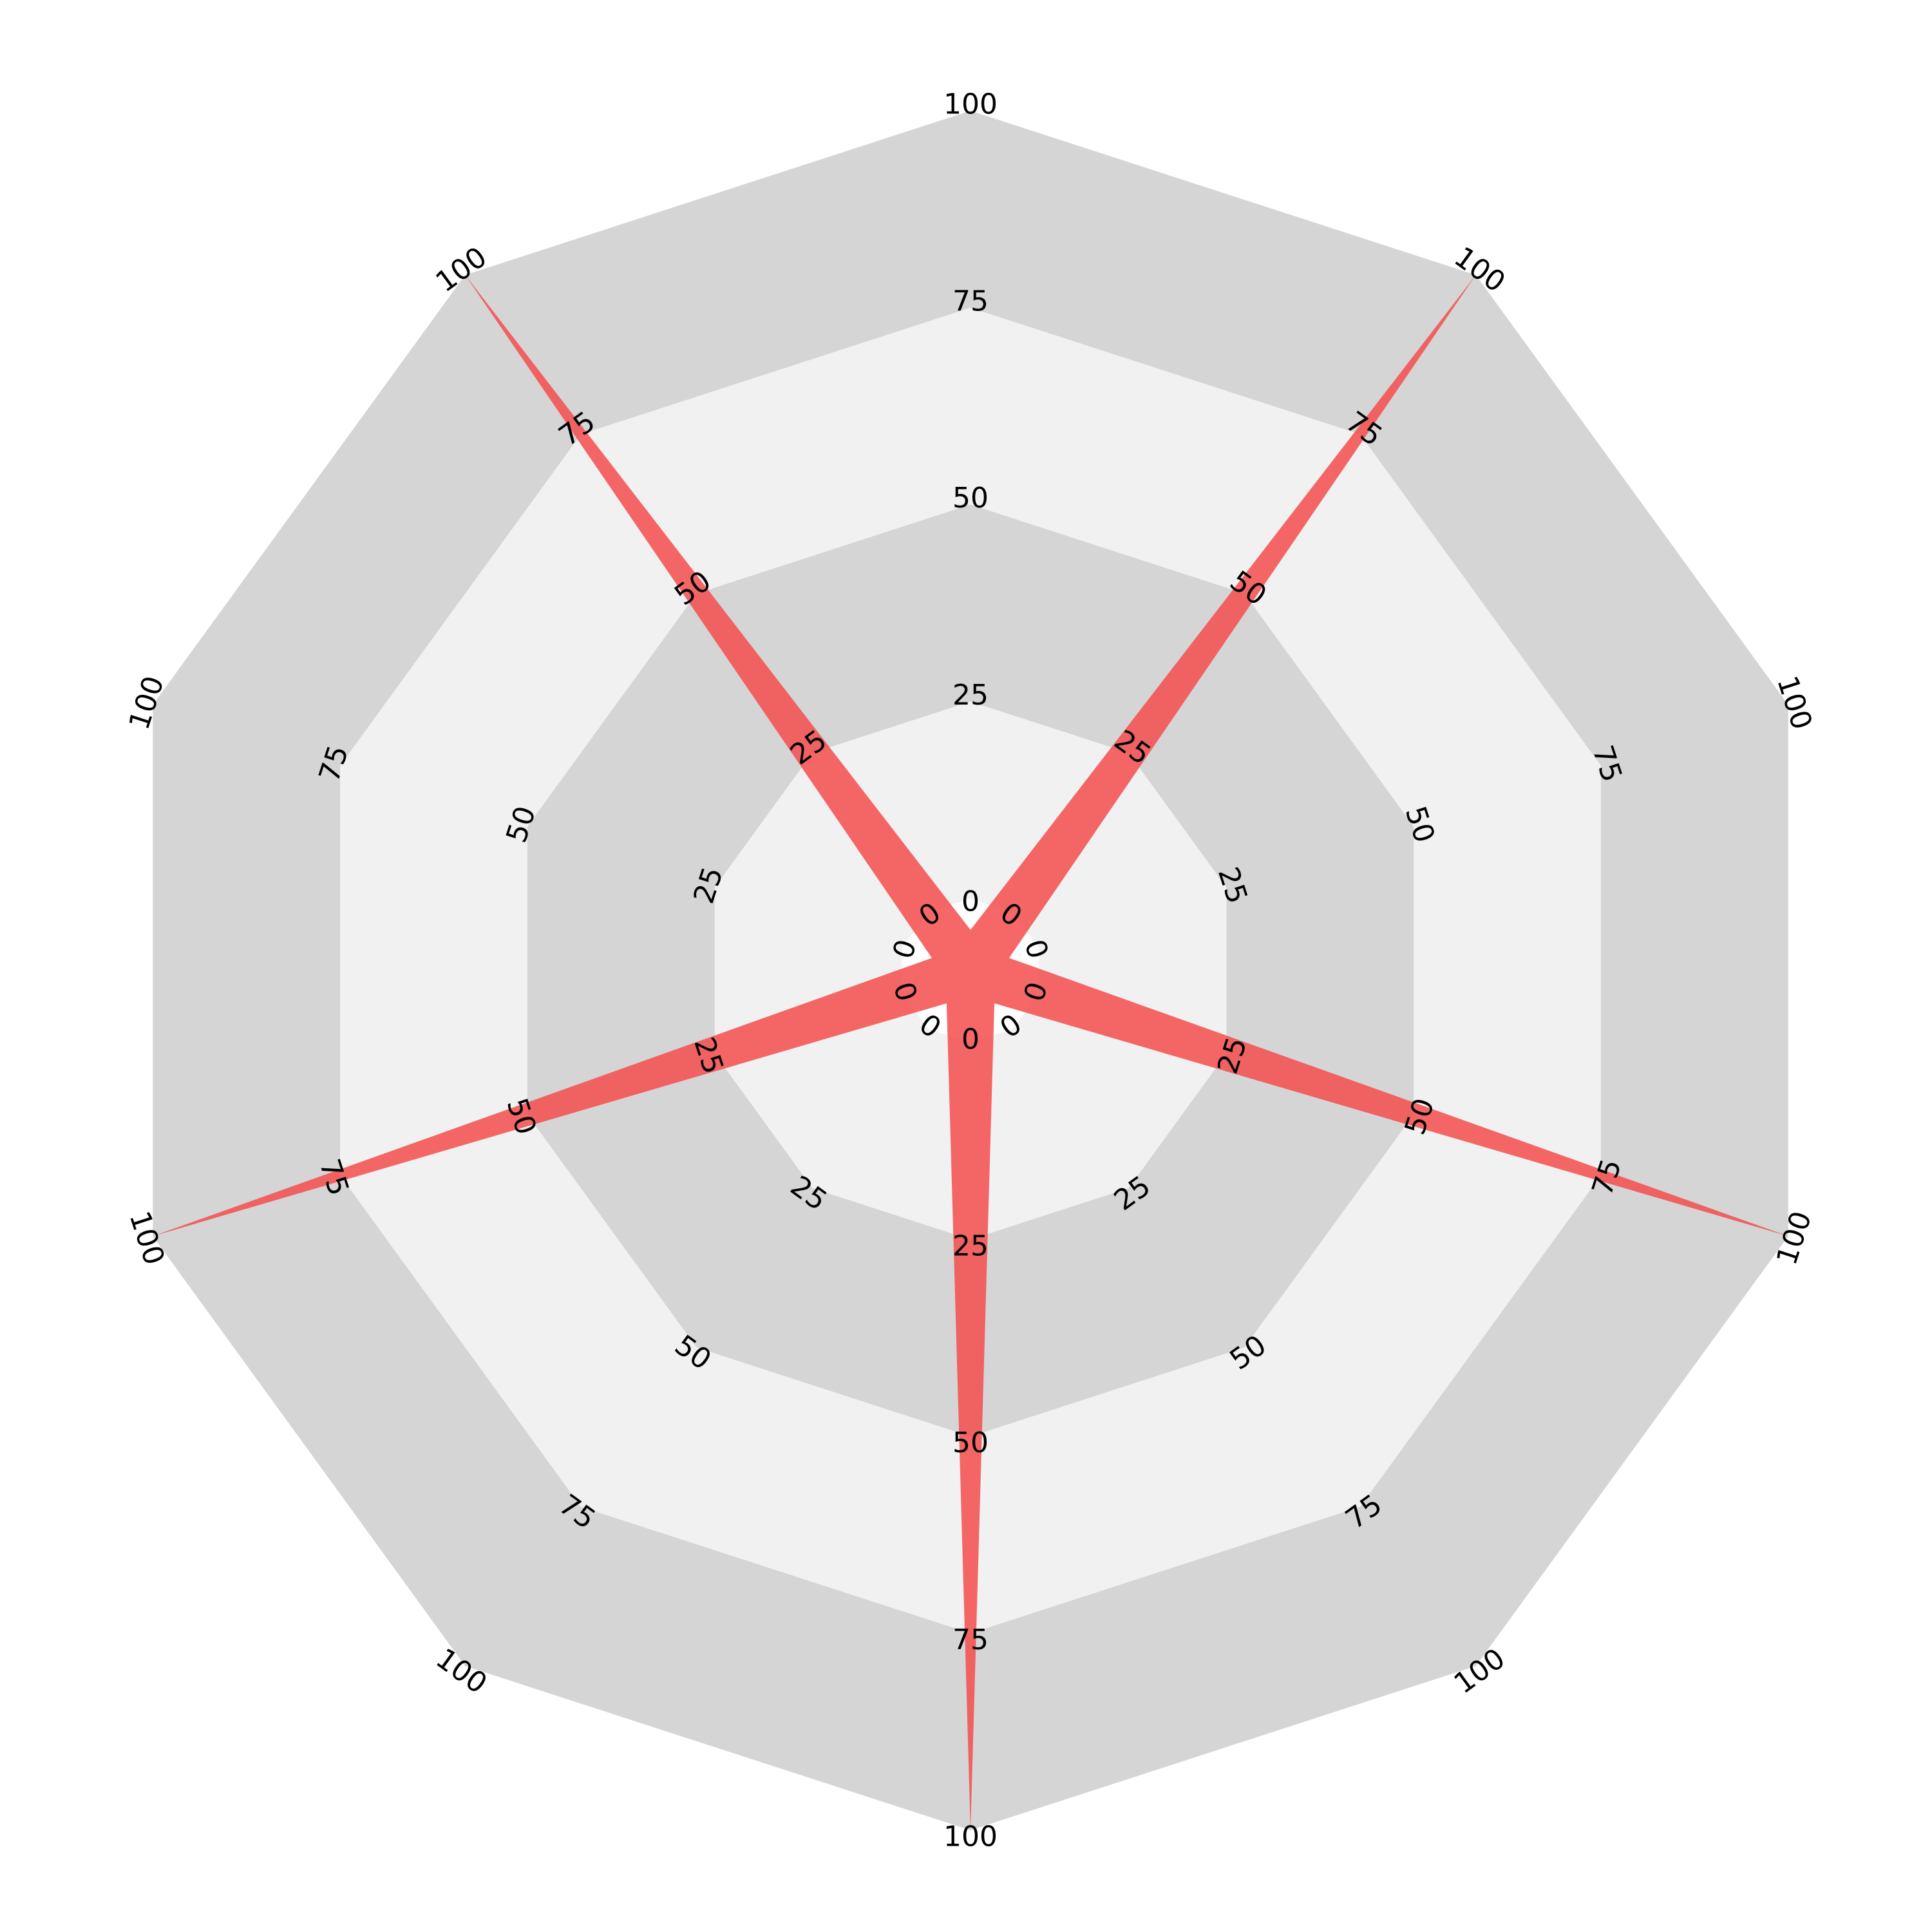  I want to click on tick-label-axis0-0: 0, so click(971, 902).